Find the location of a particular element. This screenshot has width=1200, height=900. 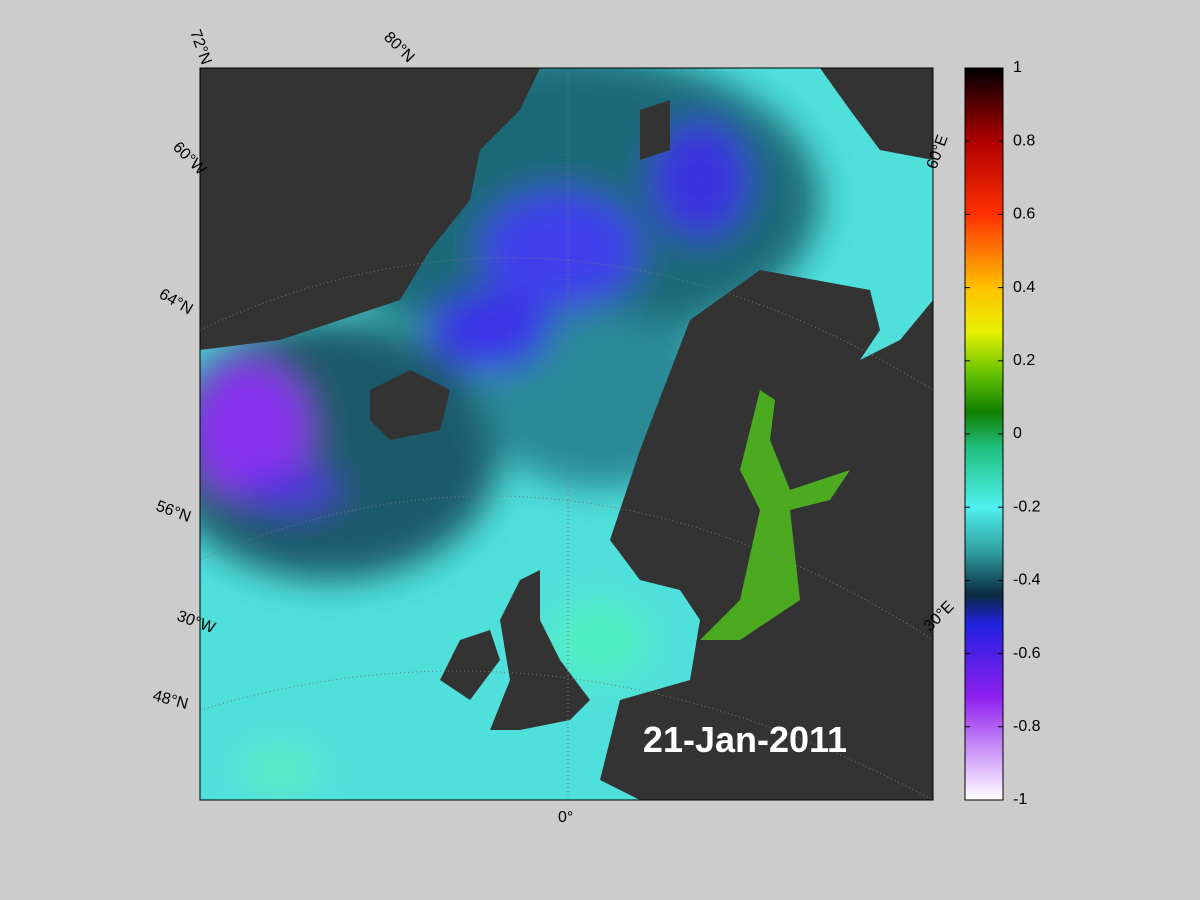

graticule-label: 64°N is located at coordinates (175, 302).